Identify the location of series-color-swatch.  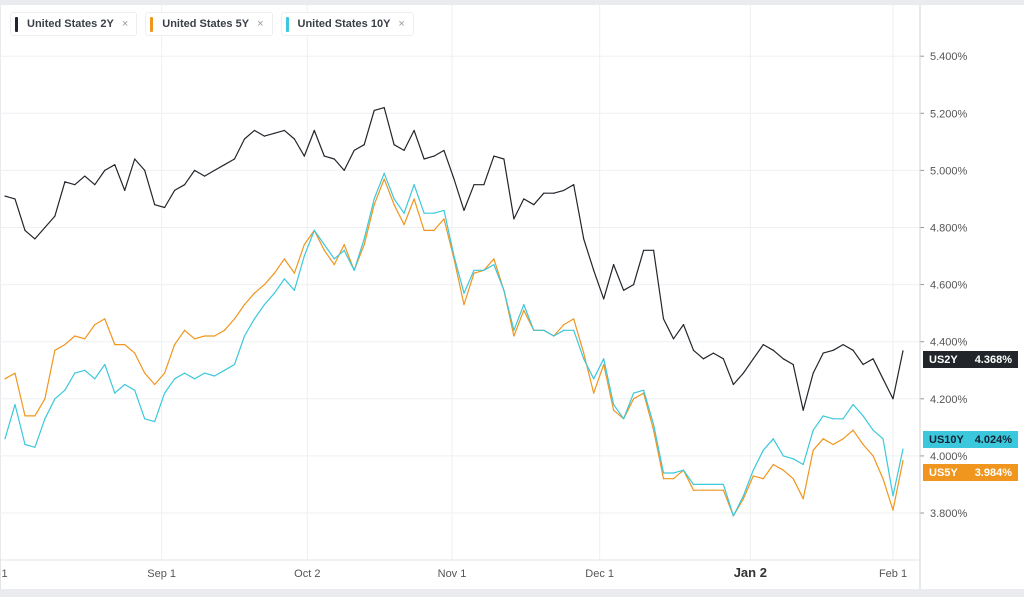
(287, 24).